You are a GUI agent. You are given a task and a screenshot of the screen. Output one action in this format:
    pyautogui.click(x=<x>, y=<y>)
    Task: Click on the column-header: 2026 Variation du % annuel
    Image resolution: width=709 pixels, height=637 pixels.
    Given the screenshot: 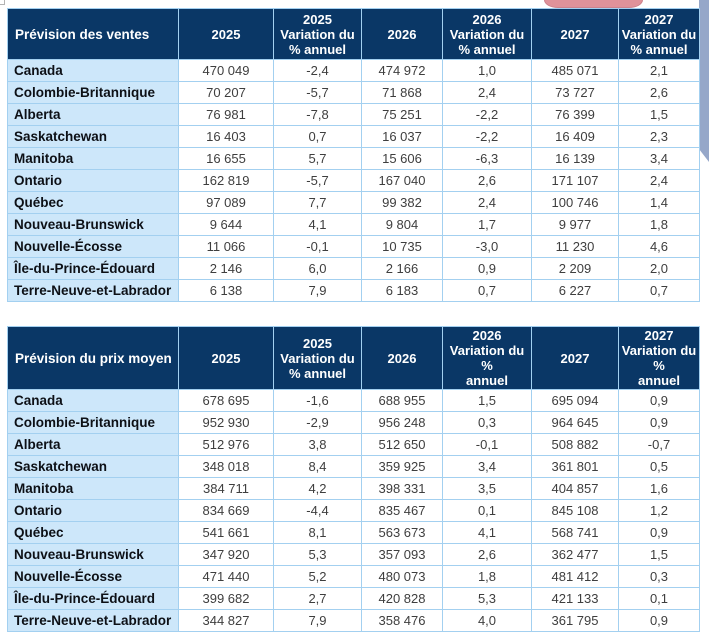 What is the action you would take?
    pyautogui.click(x=487, y=358)
    